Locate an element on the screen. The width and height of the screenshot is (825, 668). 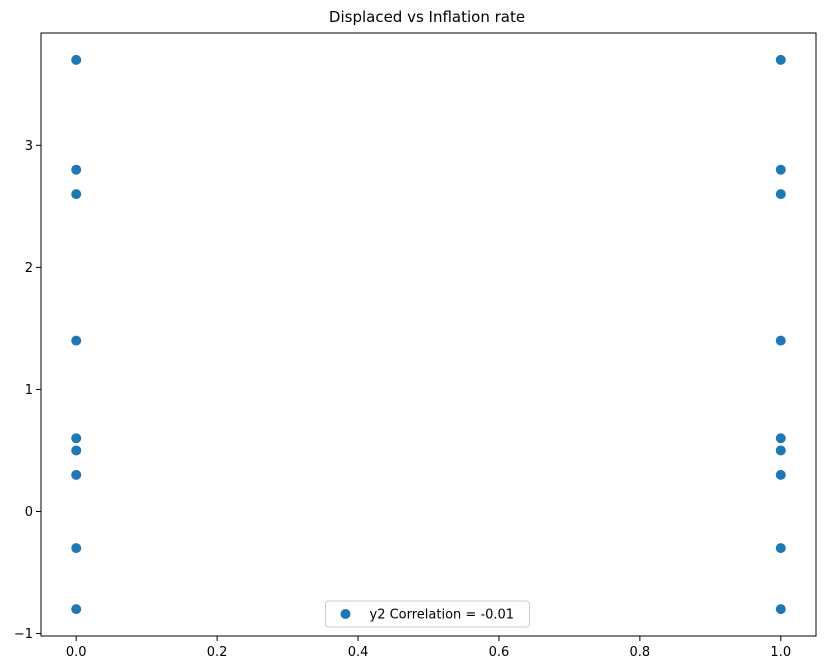
x-axis: 0.0 0.2 0.4 0.6 0.8 1.0 is located at coordinates (428, 648).